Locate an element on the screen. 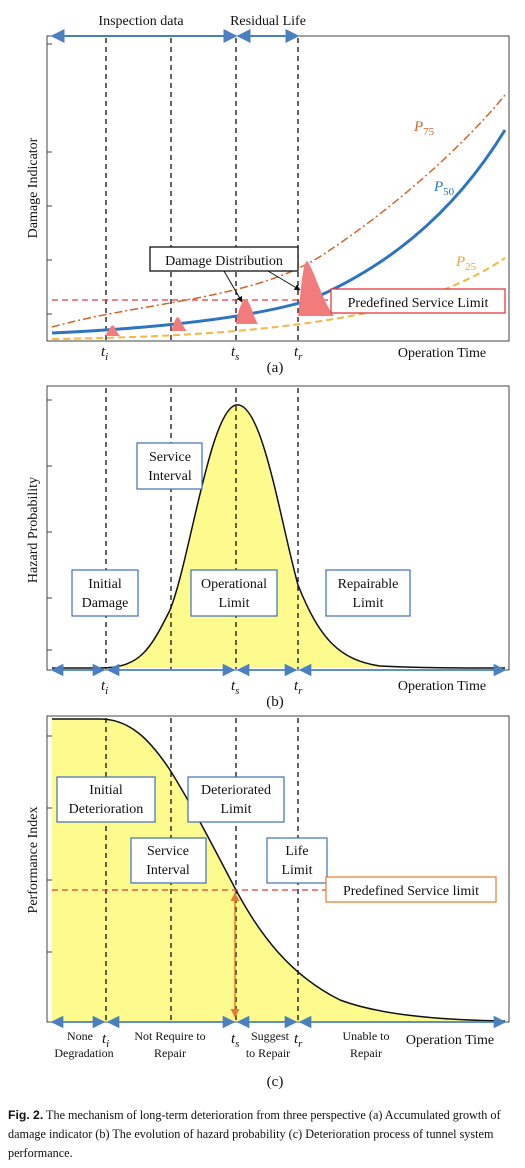 The height and width of the screenshot is (1168, 525). panel-c-ti-base: t is located at coordinates (104, 1039).